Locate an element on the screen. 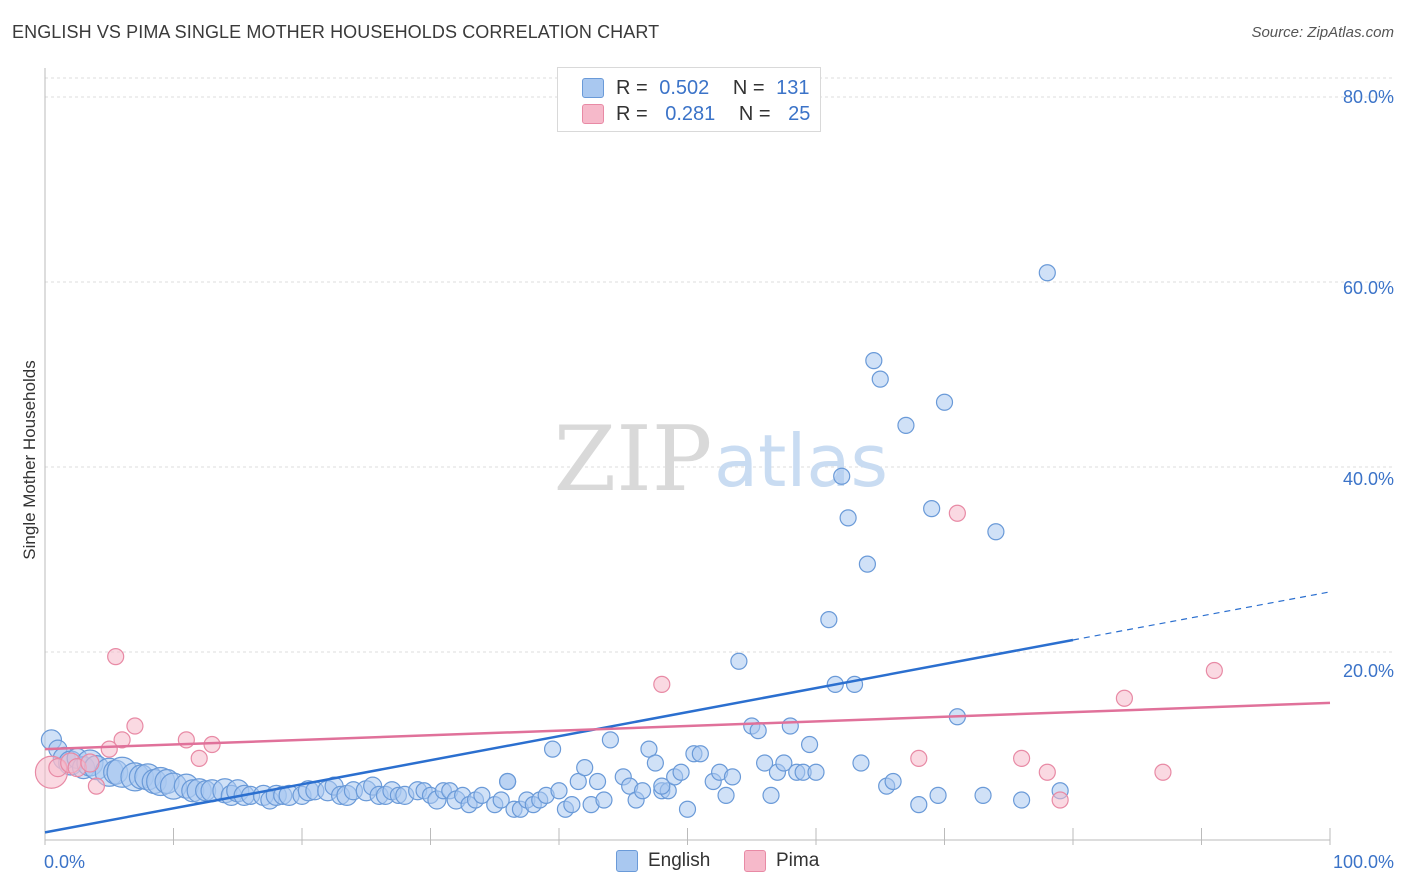  stats-legend-box: R = 0.502 N = 131 R = 0.281 N = 25 is located at coordinates (689, 99).